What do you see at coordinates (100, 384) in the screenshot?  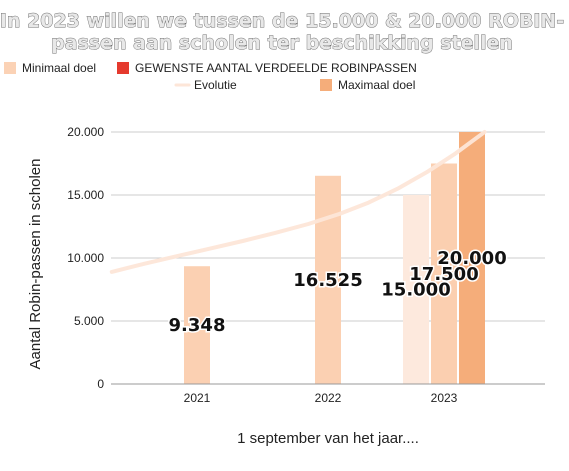 I see `y-tick-label: 0` at bounding box center [100, 384].